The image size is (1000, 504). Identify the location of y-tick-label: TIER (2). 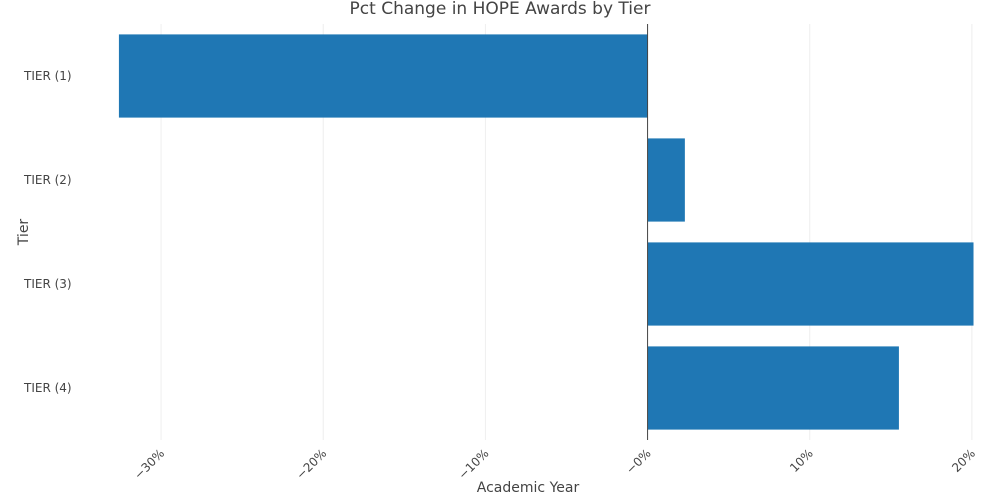
(47, 180).